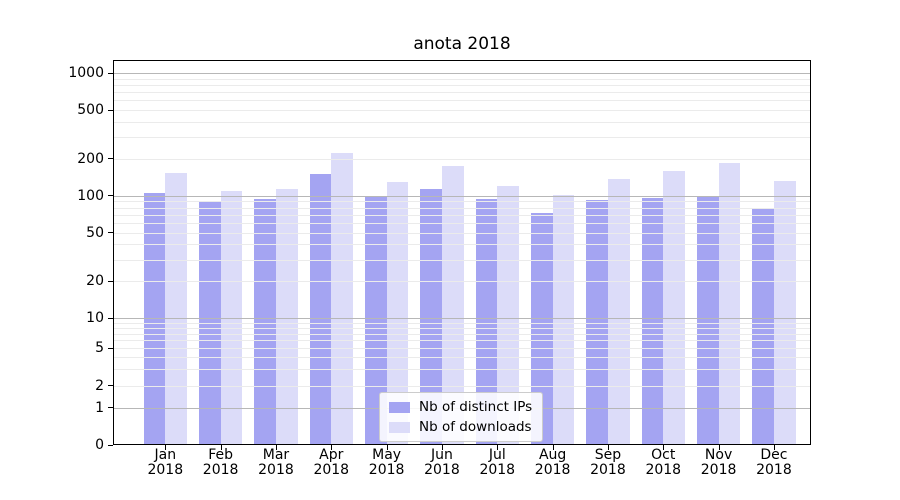  What do you see at coordinates (663, 455) in the screenshot?
I see `x-tick-label-line: Oct` at bounding box center [663, 455].